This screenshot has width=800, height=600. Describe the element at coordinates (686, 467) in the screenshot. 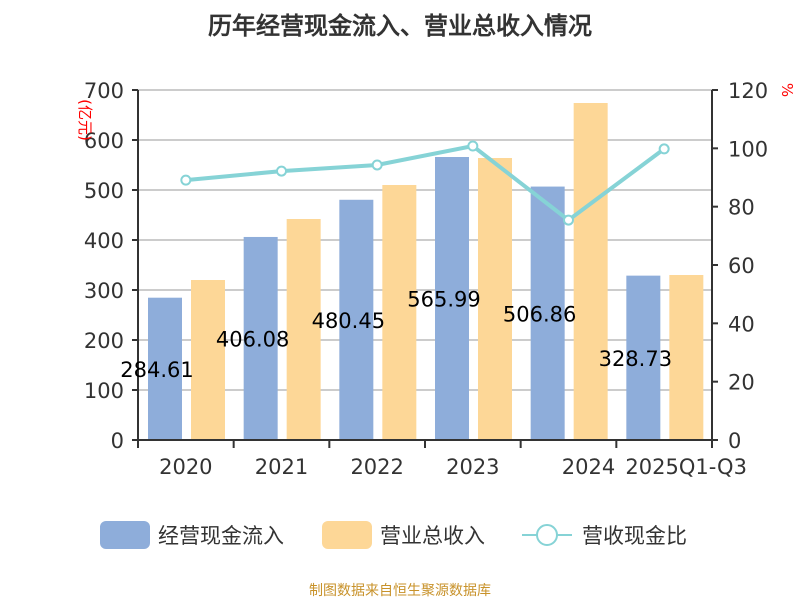

I see `x-tick-label: 2025Q1-Q3` at that location.